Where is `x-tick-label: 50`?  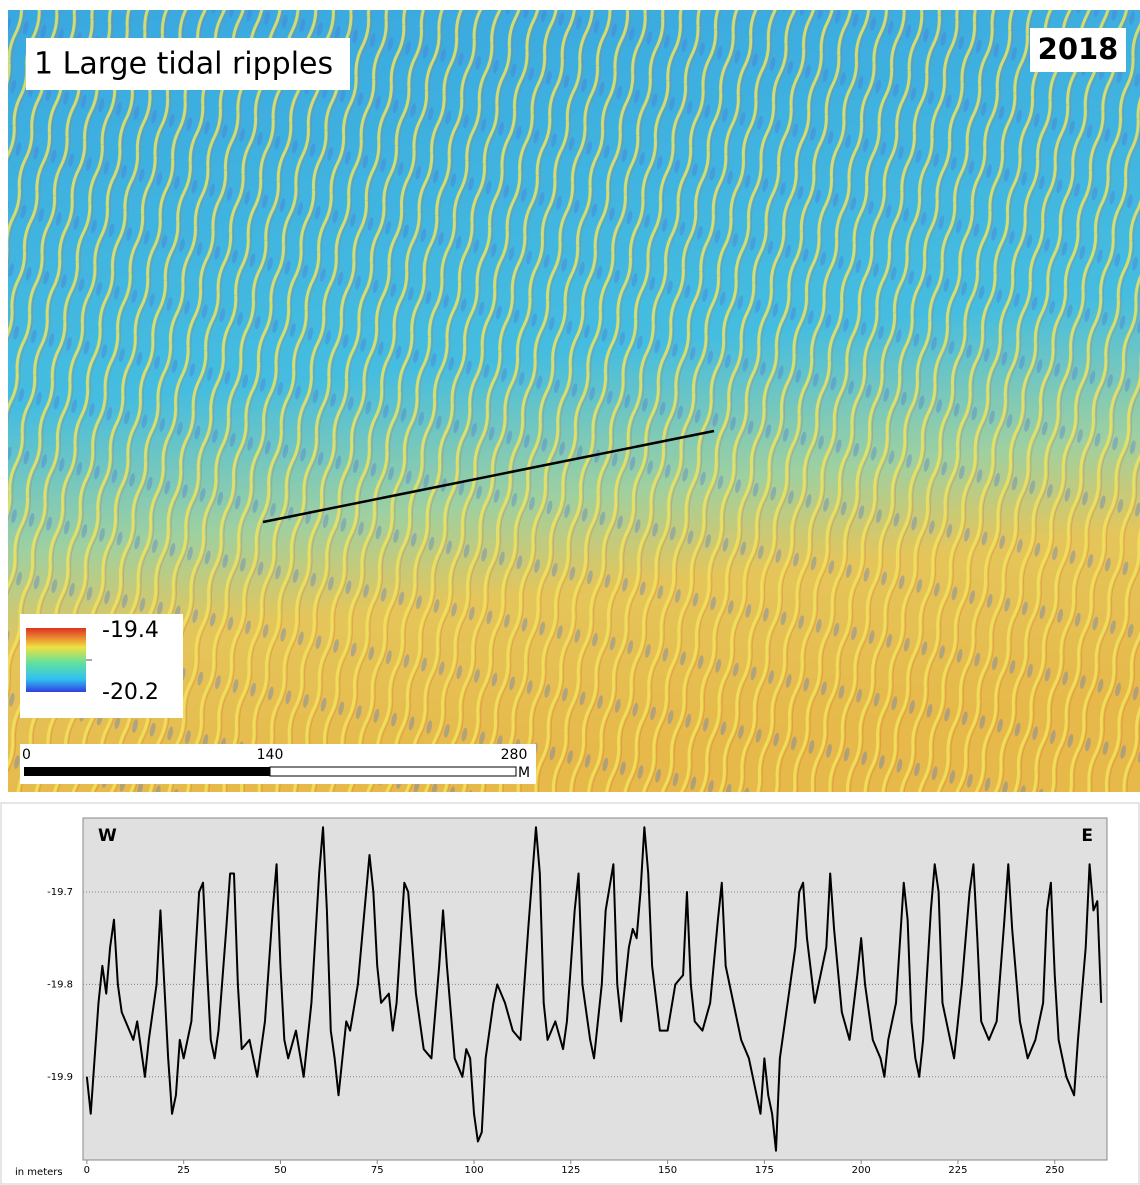
x-tick-label: 50 is located at coordinates (280, 1170).